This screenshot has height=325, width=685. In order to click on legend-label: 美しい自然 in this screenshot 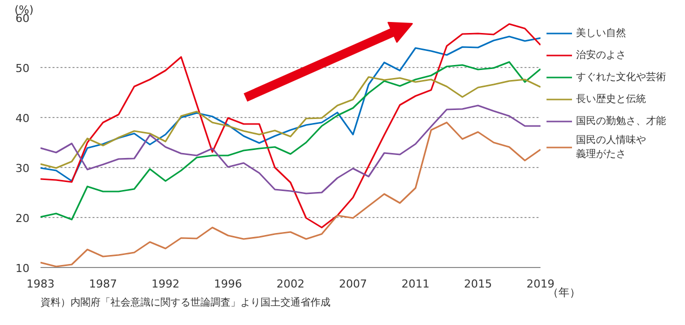, I will do `click(601, 33)`.